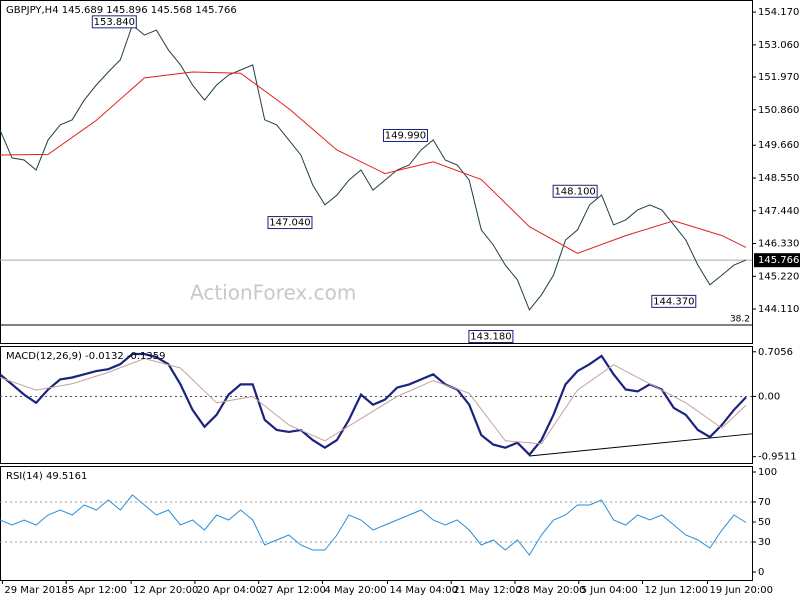 The width and height of the screenshot is (800, 600). What do you see at coordinates (293, 590) in the screenshot?
I see `x-tick-label: 27 Apr 12:00` at bounding box center [293, 590].